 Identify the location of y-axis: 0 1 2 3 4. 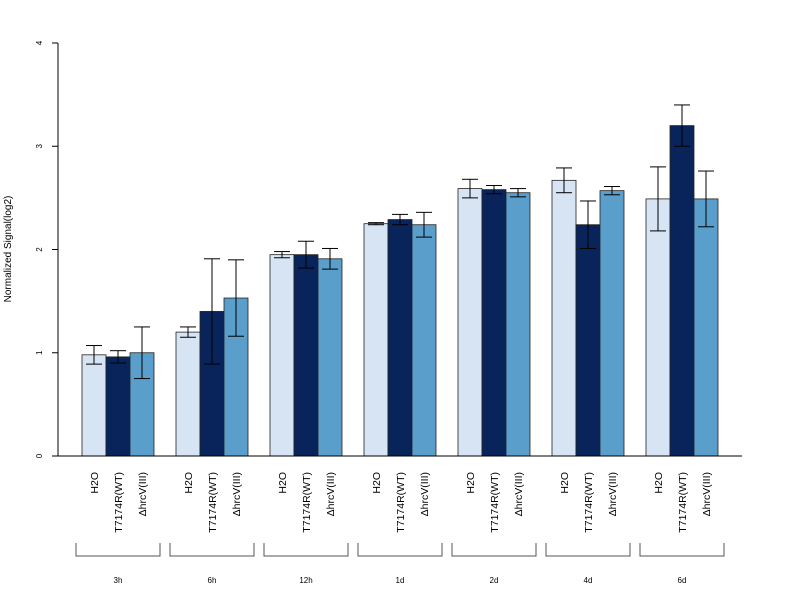
(47, 249).